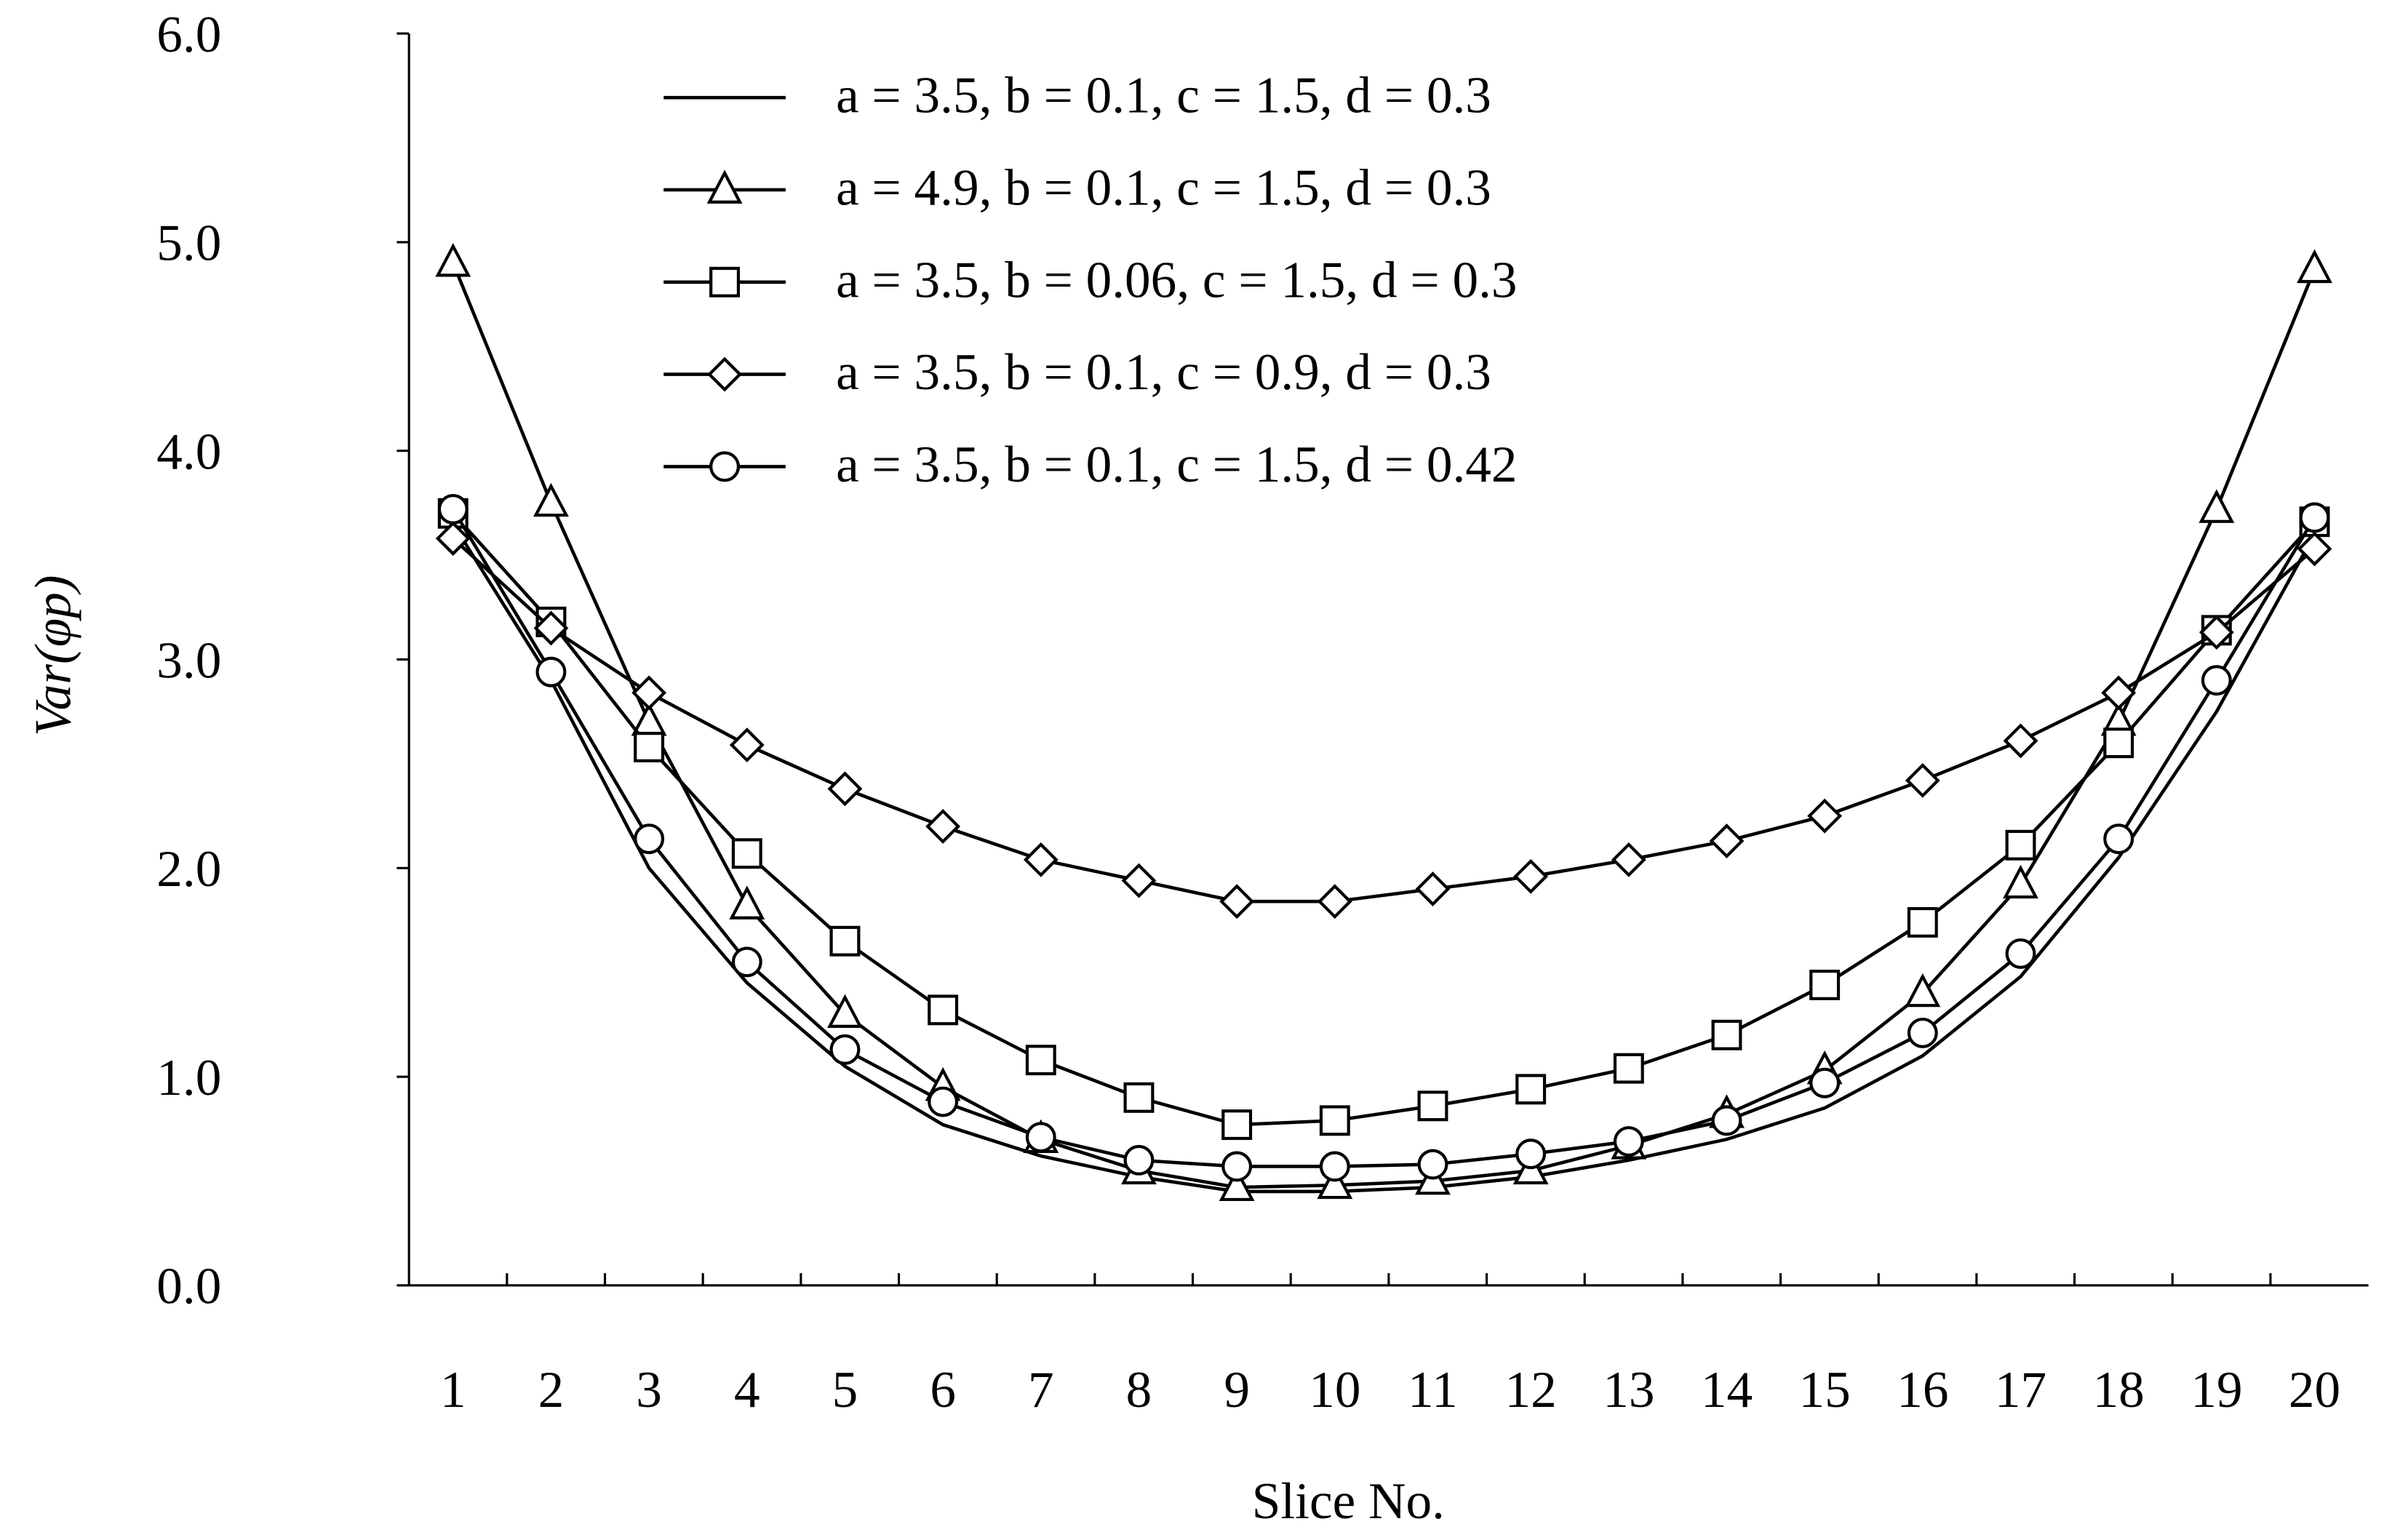 Image resolution: width=2384 pixels, height=1540 pixels. Describe the element at coordinates (747, 1390) in the screenshot. I see `x-tick-label: 4` at that location.